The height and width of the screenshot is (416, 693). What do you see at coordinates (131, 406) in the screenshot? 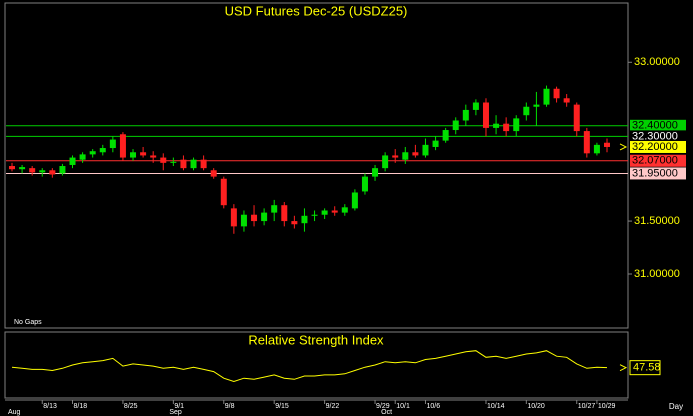
I see `x-tick-label: 8/25` at bounding box center [131, 406].